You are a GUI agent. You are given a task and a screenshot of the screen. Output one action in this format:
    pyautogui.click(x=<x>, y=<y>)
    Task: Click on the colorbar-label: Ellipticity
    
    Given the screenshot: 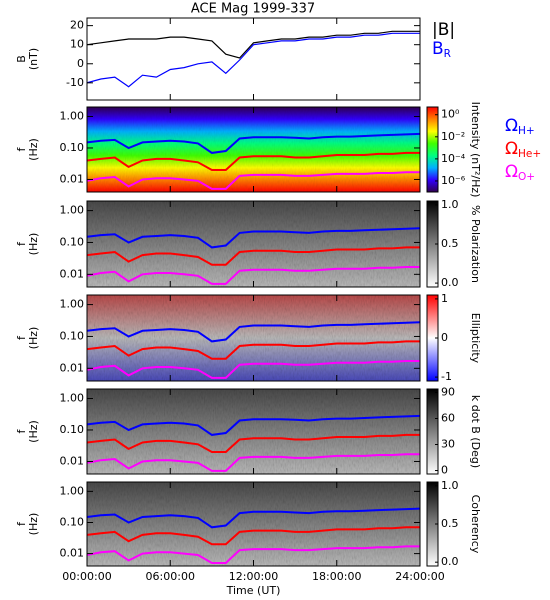 What is the action you would take?
    pyautogui.click(x=475, y=338)
    